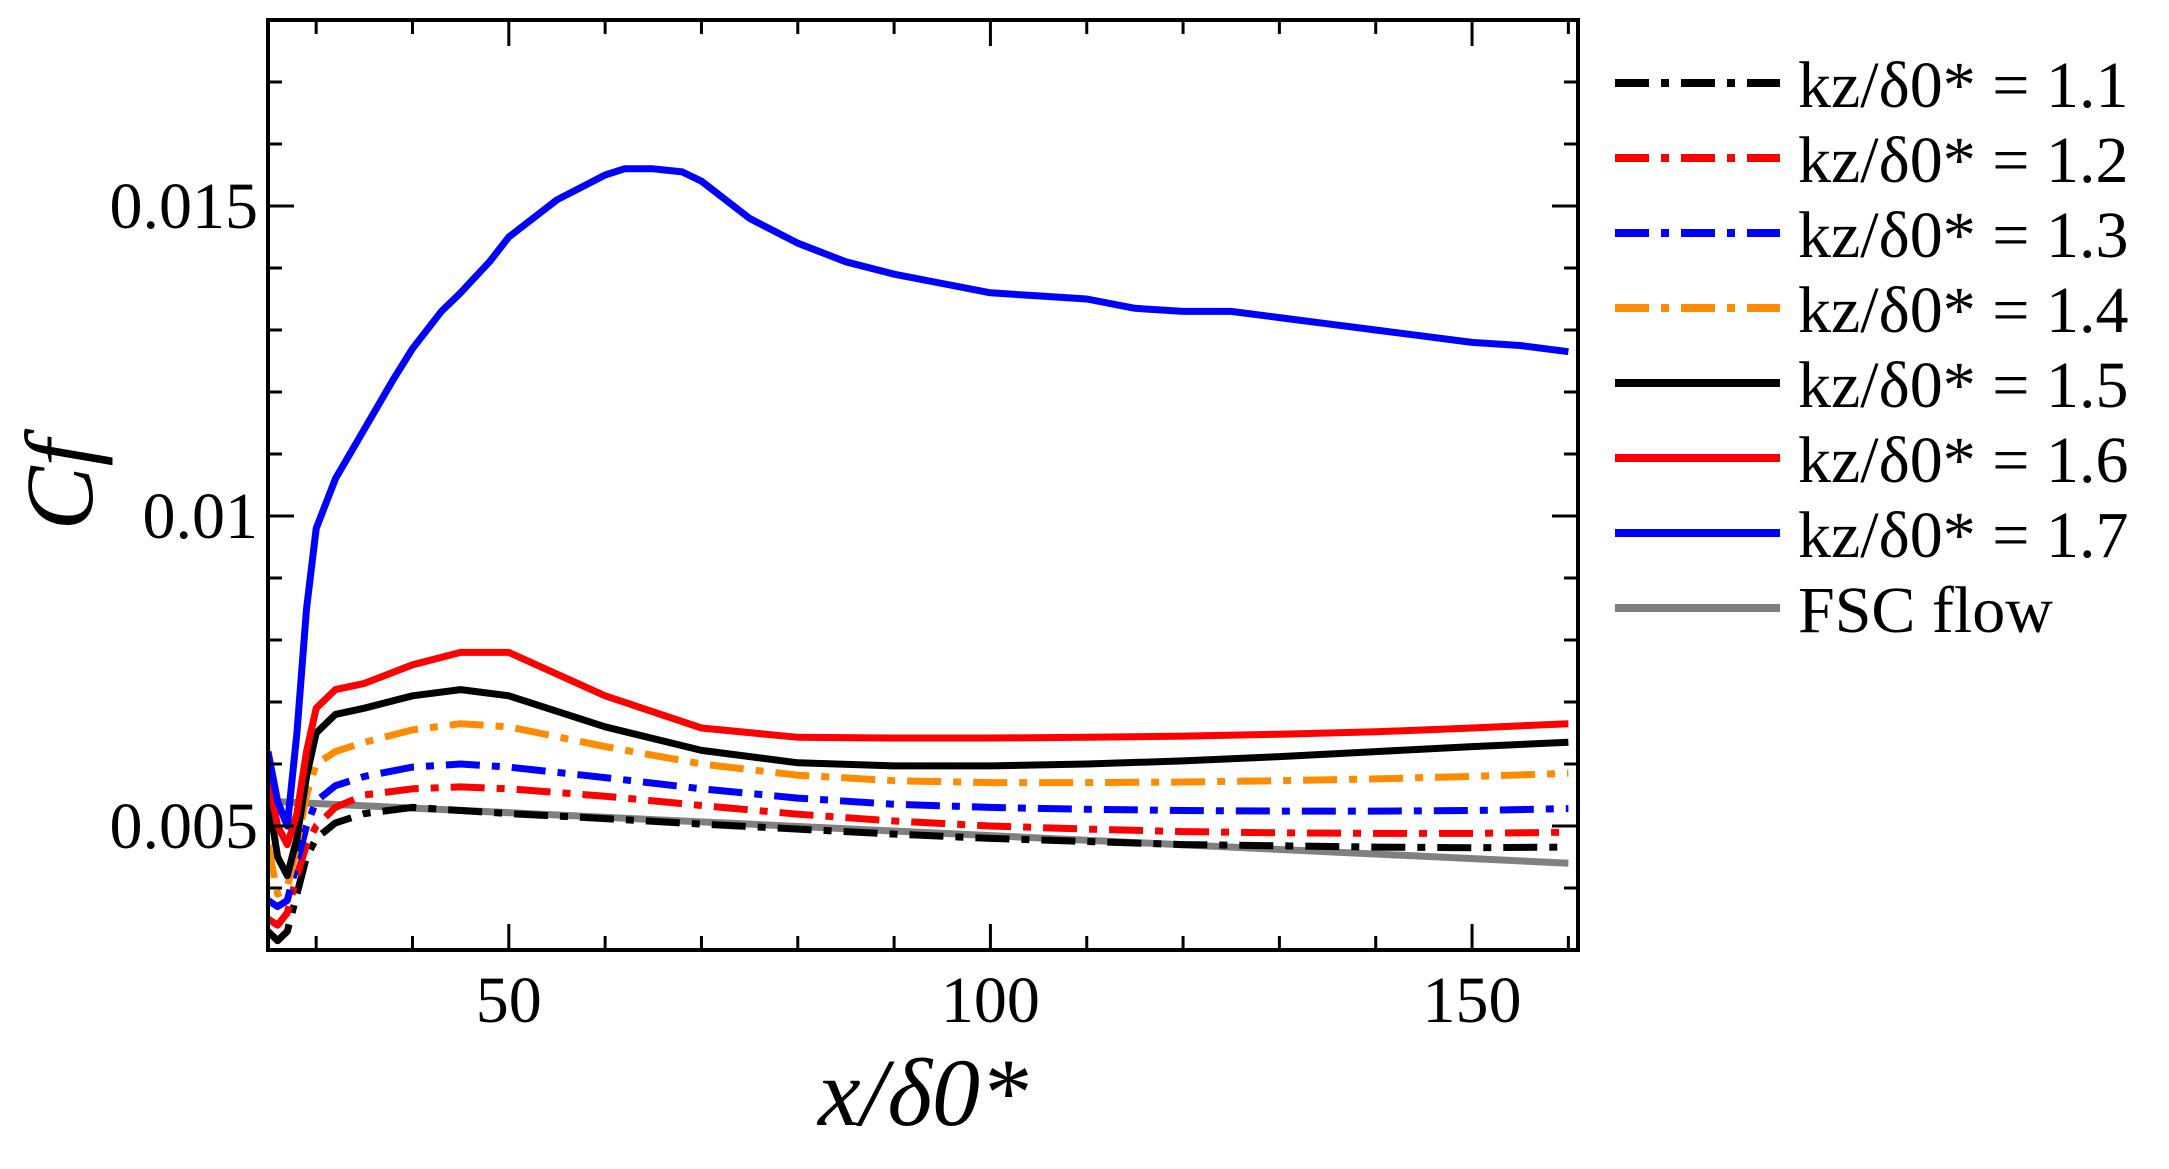 Image resolution: width=2169 pixels, height=1169 pixels. Describe the element at coordinates (59, 479) in the screenshot. I see `y-axis-label: Cf` at that location.